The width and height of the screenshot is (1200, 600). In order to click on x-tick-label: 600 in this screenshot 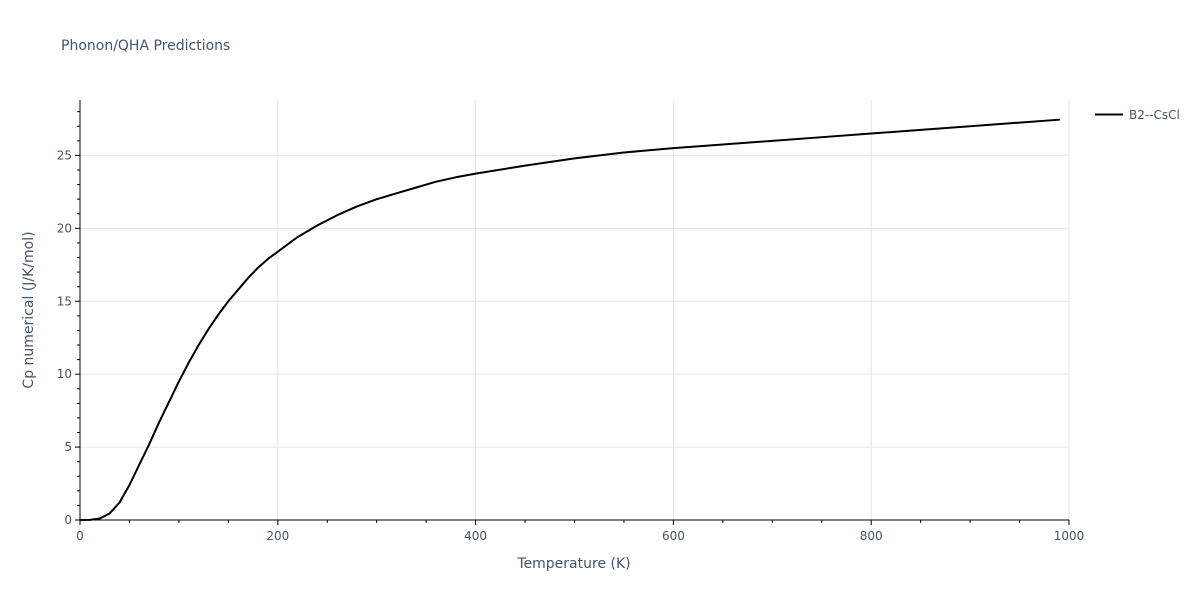, I will do `click(673, 536)`.